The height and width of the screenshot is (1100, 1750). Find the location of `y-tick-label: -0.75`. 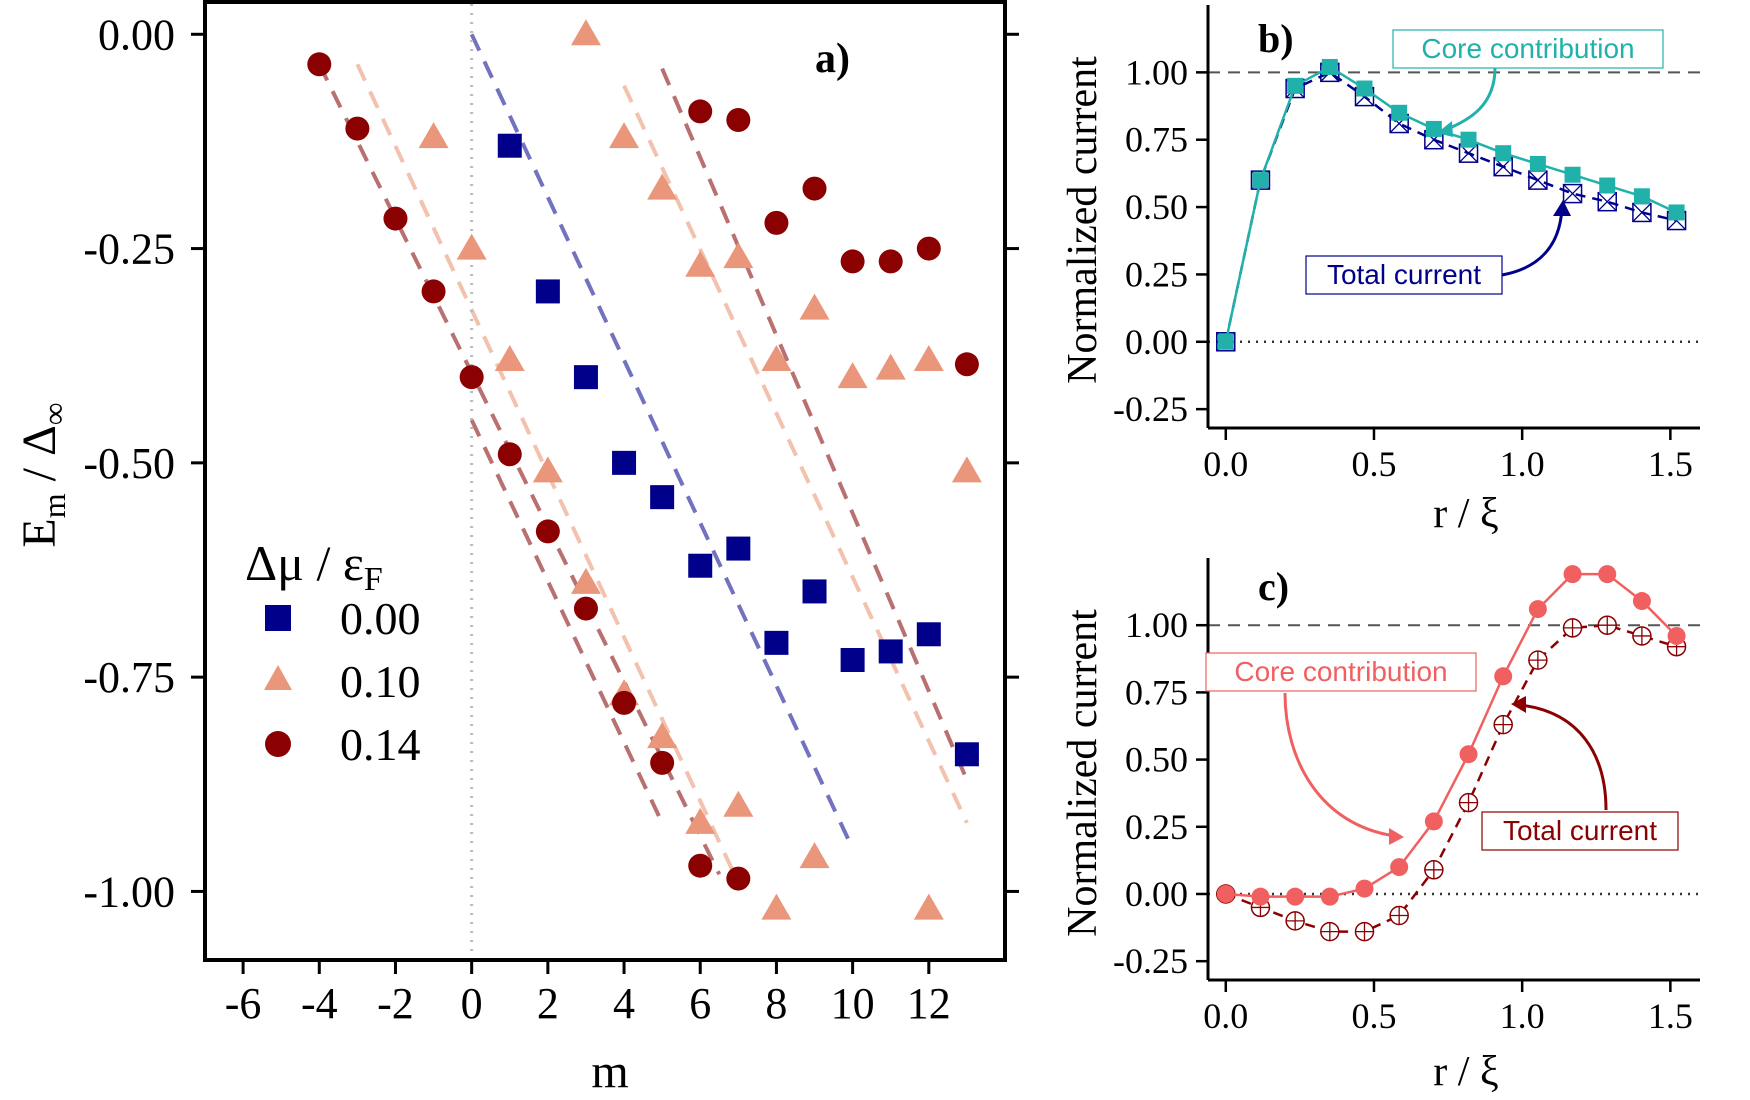

y-tick-label: -0.75 is located at coordinates (129, 677).